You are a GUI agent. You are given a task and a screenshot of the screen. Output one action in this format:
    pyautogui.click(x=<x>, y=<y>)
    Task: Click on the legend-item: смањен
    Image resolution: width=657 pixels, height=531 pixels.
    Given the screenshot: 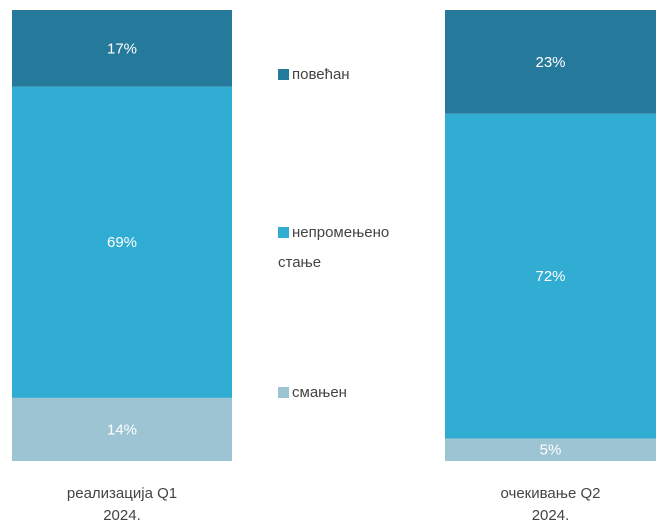 What is the action you would take?
    pyautogui.click(x=343, y=393)
    